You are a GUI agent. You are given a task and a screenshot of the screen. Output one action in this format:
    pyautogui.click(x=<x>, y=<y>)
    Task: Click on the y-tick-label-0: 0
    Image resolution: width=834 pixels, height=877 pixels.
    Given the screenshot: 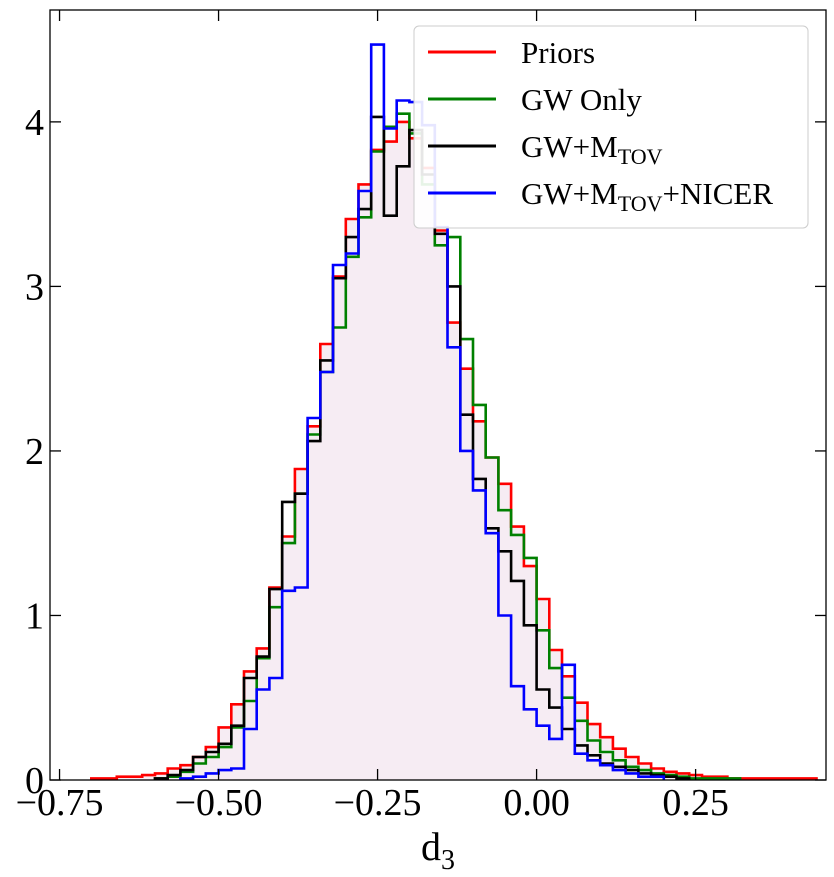 What is the action you would take?
    pyautogui.click(x=34, y=781)
    